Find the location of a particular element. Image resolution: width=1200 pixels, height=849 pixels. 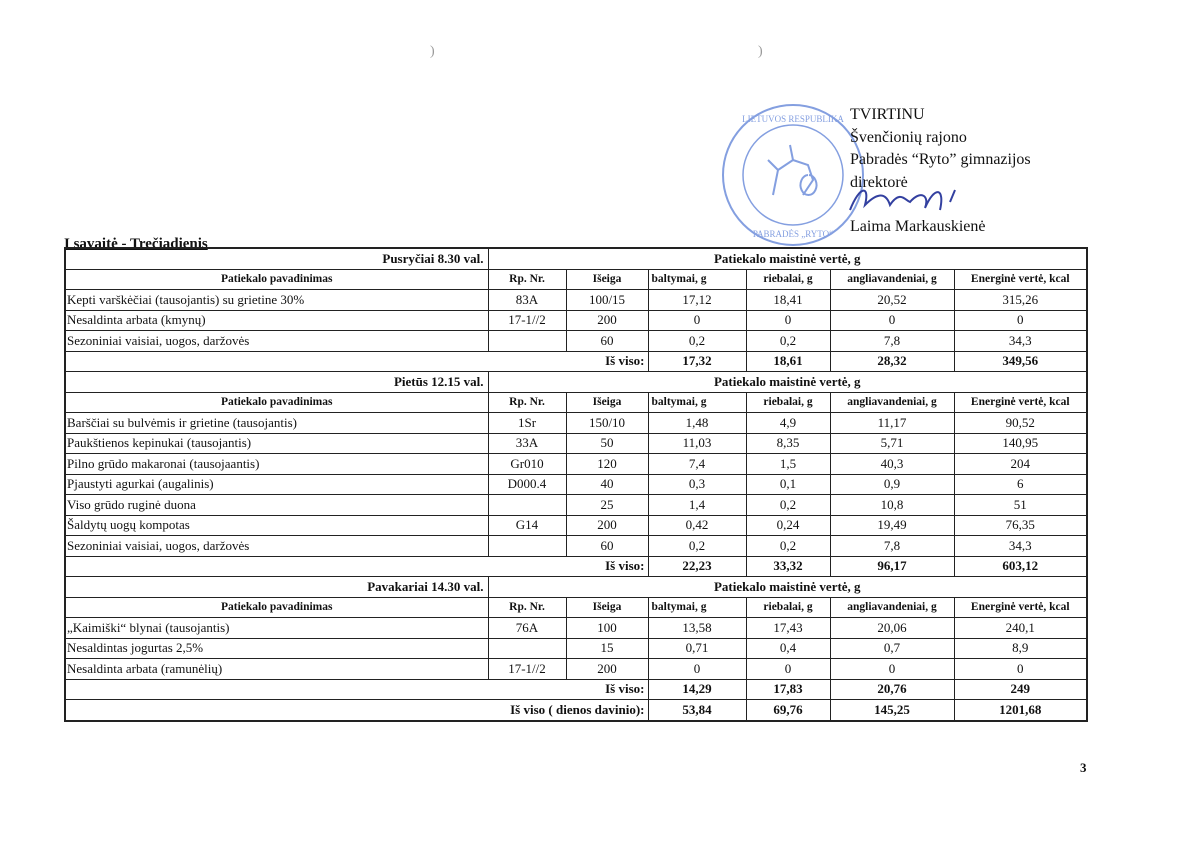

dish-rp is located at coordinates (527, 341).